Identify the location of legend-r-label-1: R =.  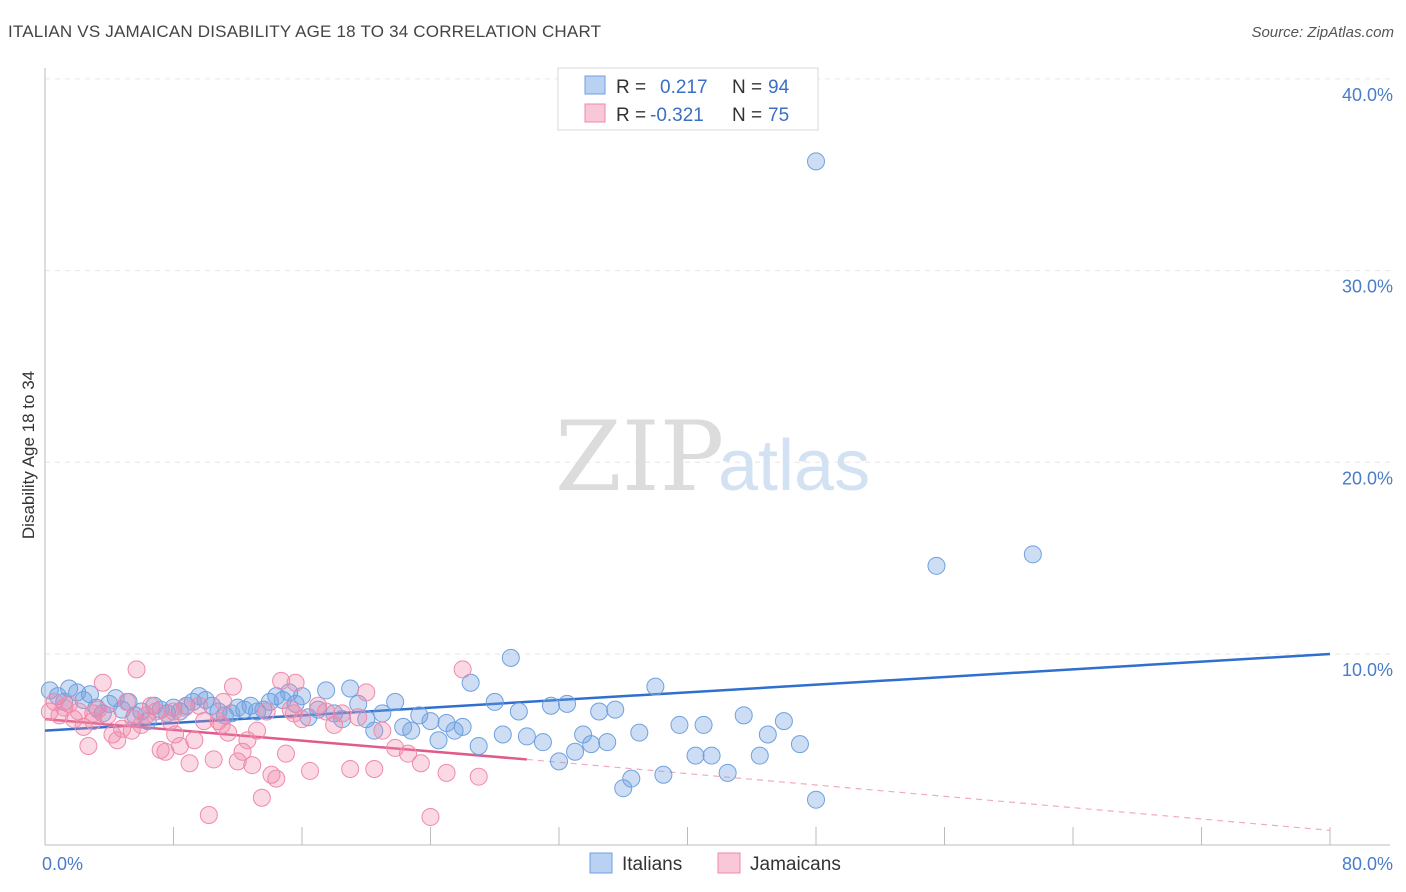
(631, 87).